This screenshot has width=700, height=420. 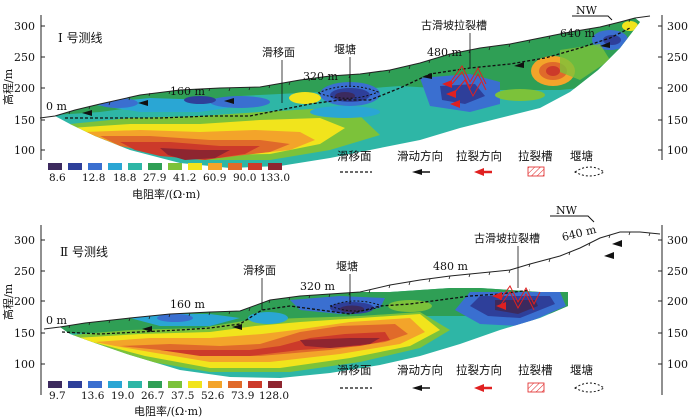 I want to click on profile-1-left-tick-150: 150, so click(x=24, y=120).